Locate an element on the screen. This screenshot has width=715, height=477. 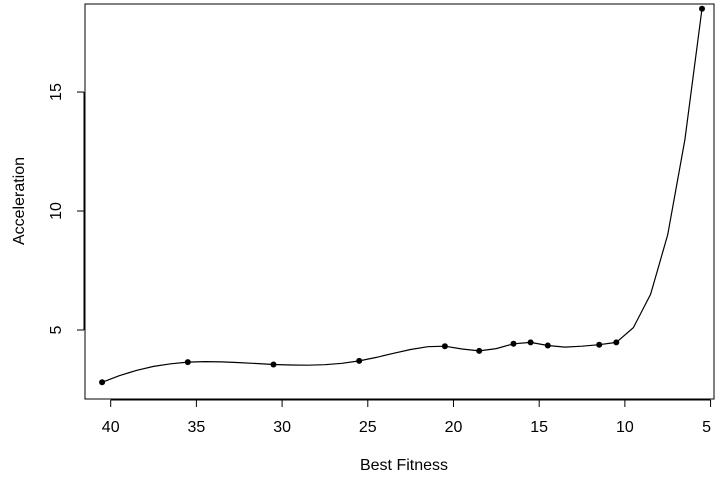
x-tick-label: 15 is located at coordinates (539, 427).